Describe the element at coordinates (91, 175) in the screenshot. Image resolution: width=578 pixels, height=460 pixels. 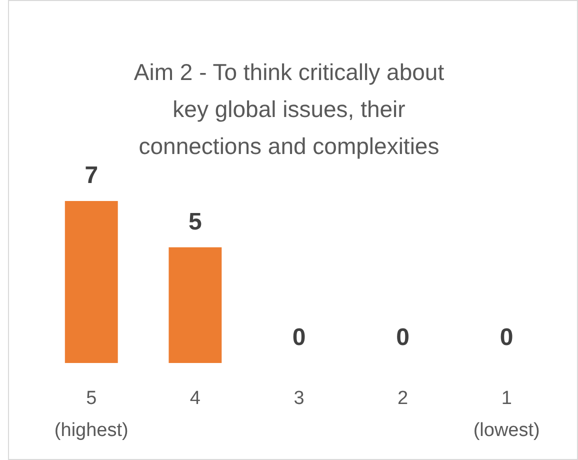
I see `data-label: 7` at that location.